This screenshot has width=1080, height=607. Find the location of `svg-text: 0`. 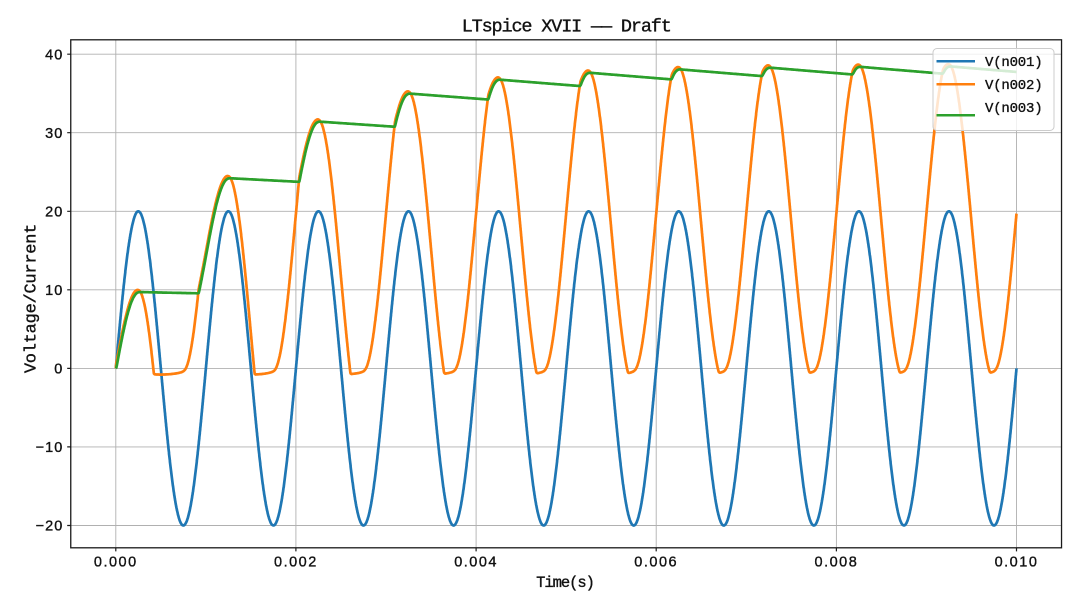

svg-text: 0 is located at coordinates (58, 370).